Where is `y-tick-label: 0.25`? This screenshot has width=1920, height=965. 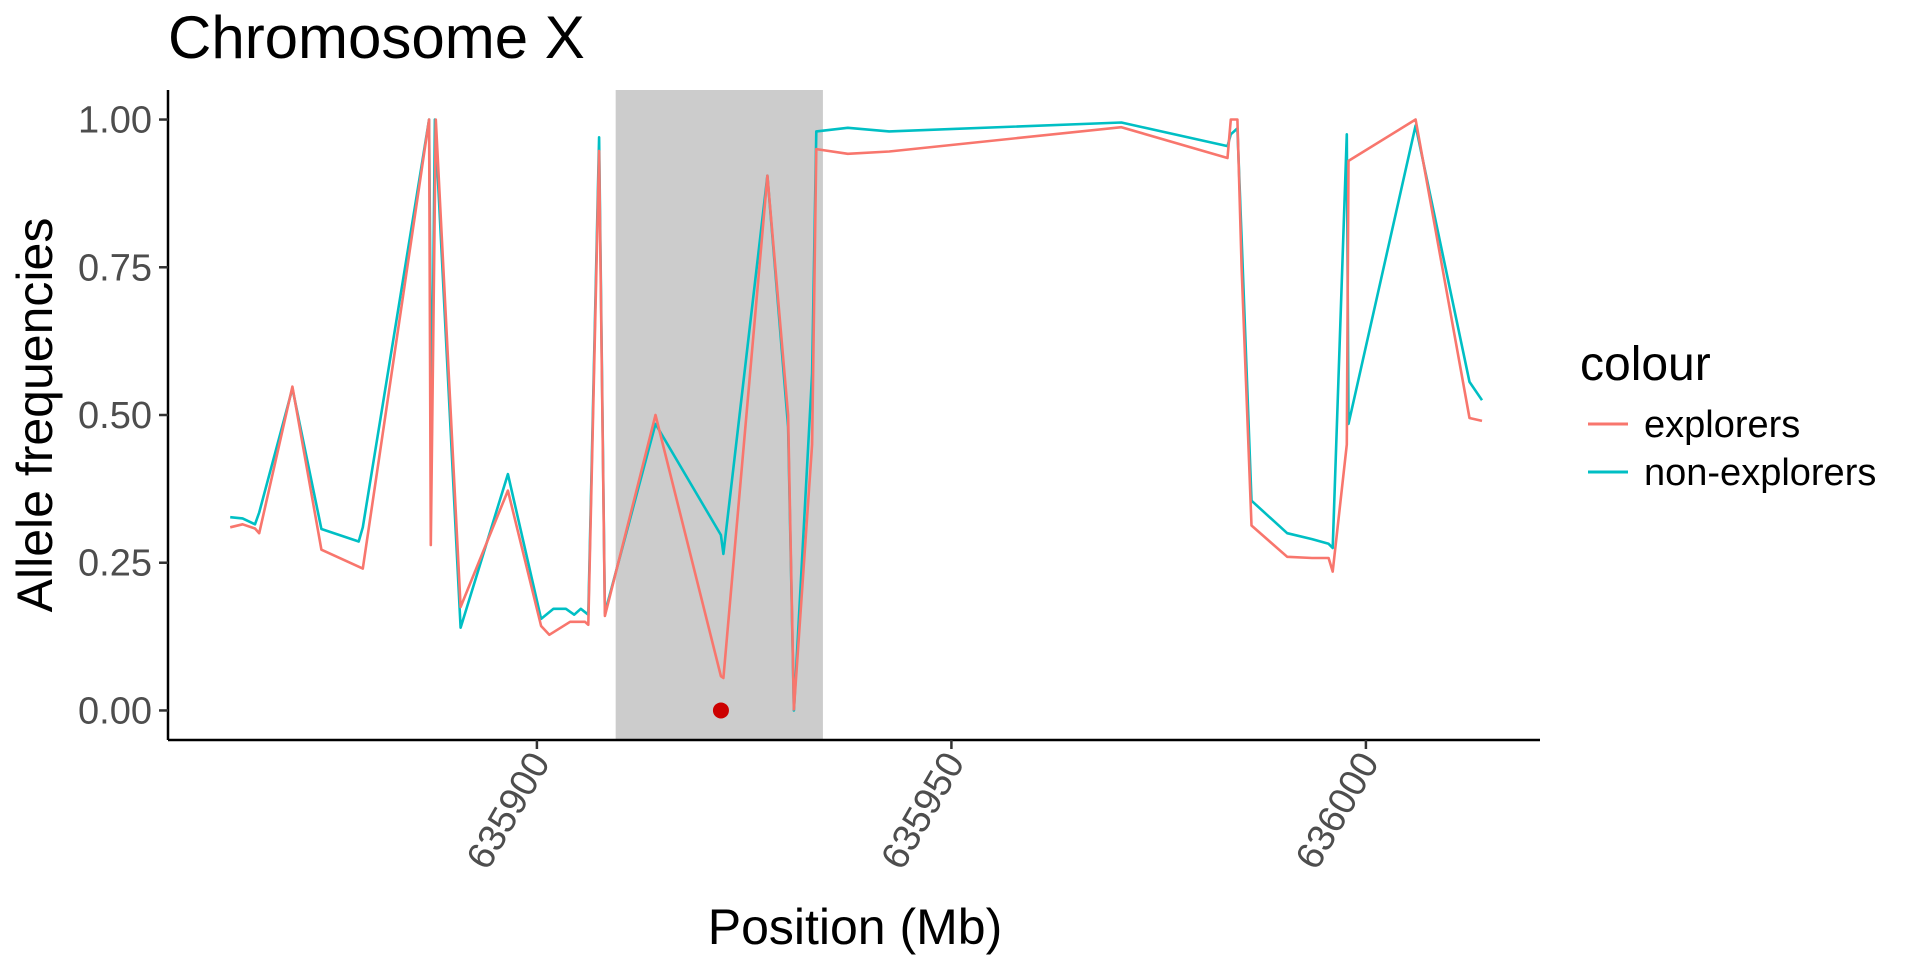
y-tick-label: 0.25 is located at coordinates (115, 564).